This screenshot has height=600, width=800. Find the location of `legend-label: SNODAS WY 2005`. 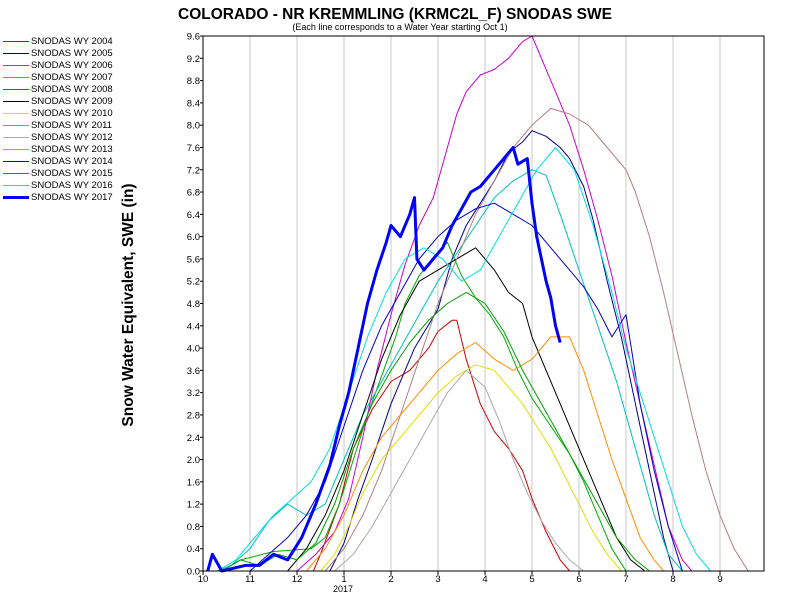

legend-label: SNODAS WY 2005 is located at coordinates (72, 53).